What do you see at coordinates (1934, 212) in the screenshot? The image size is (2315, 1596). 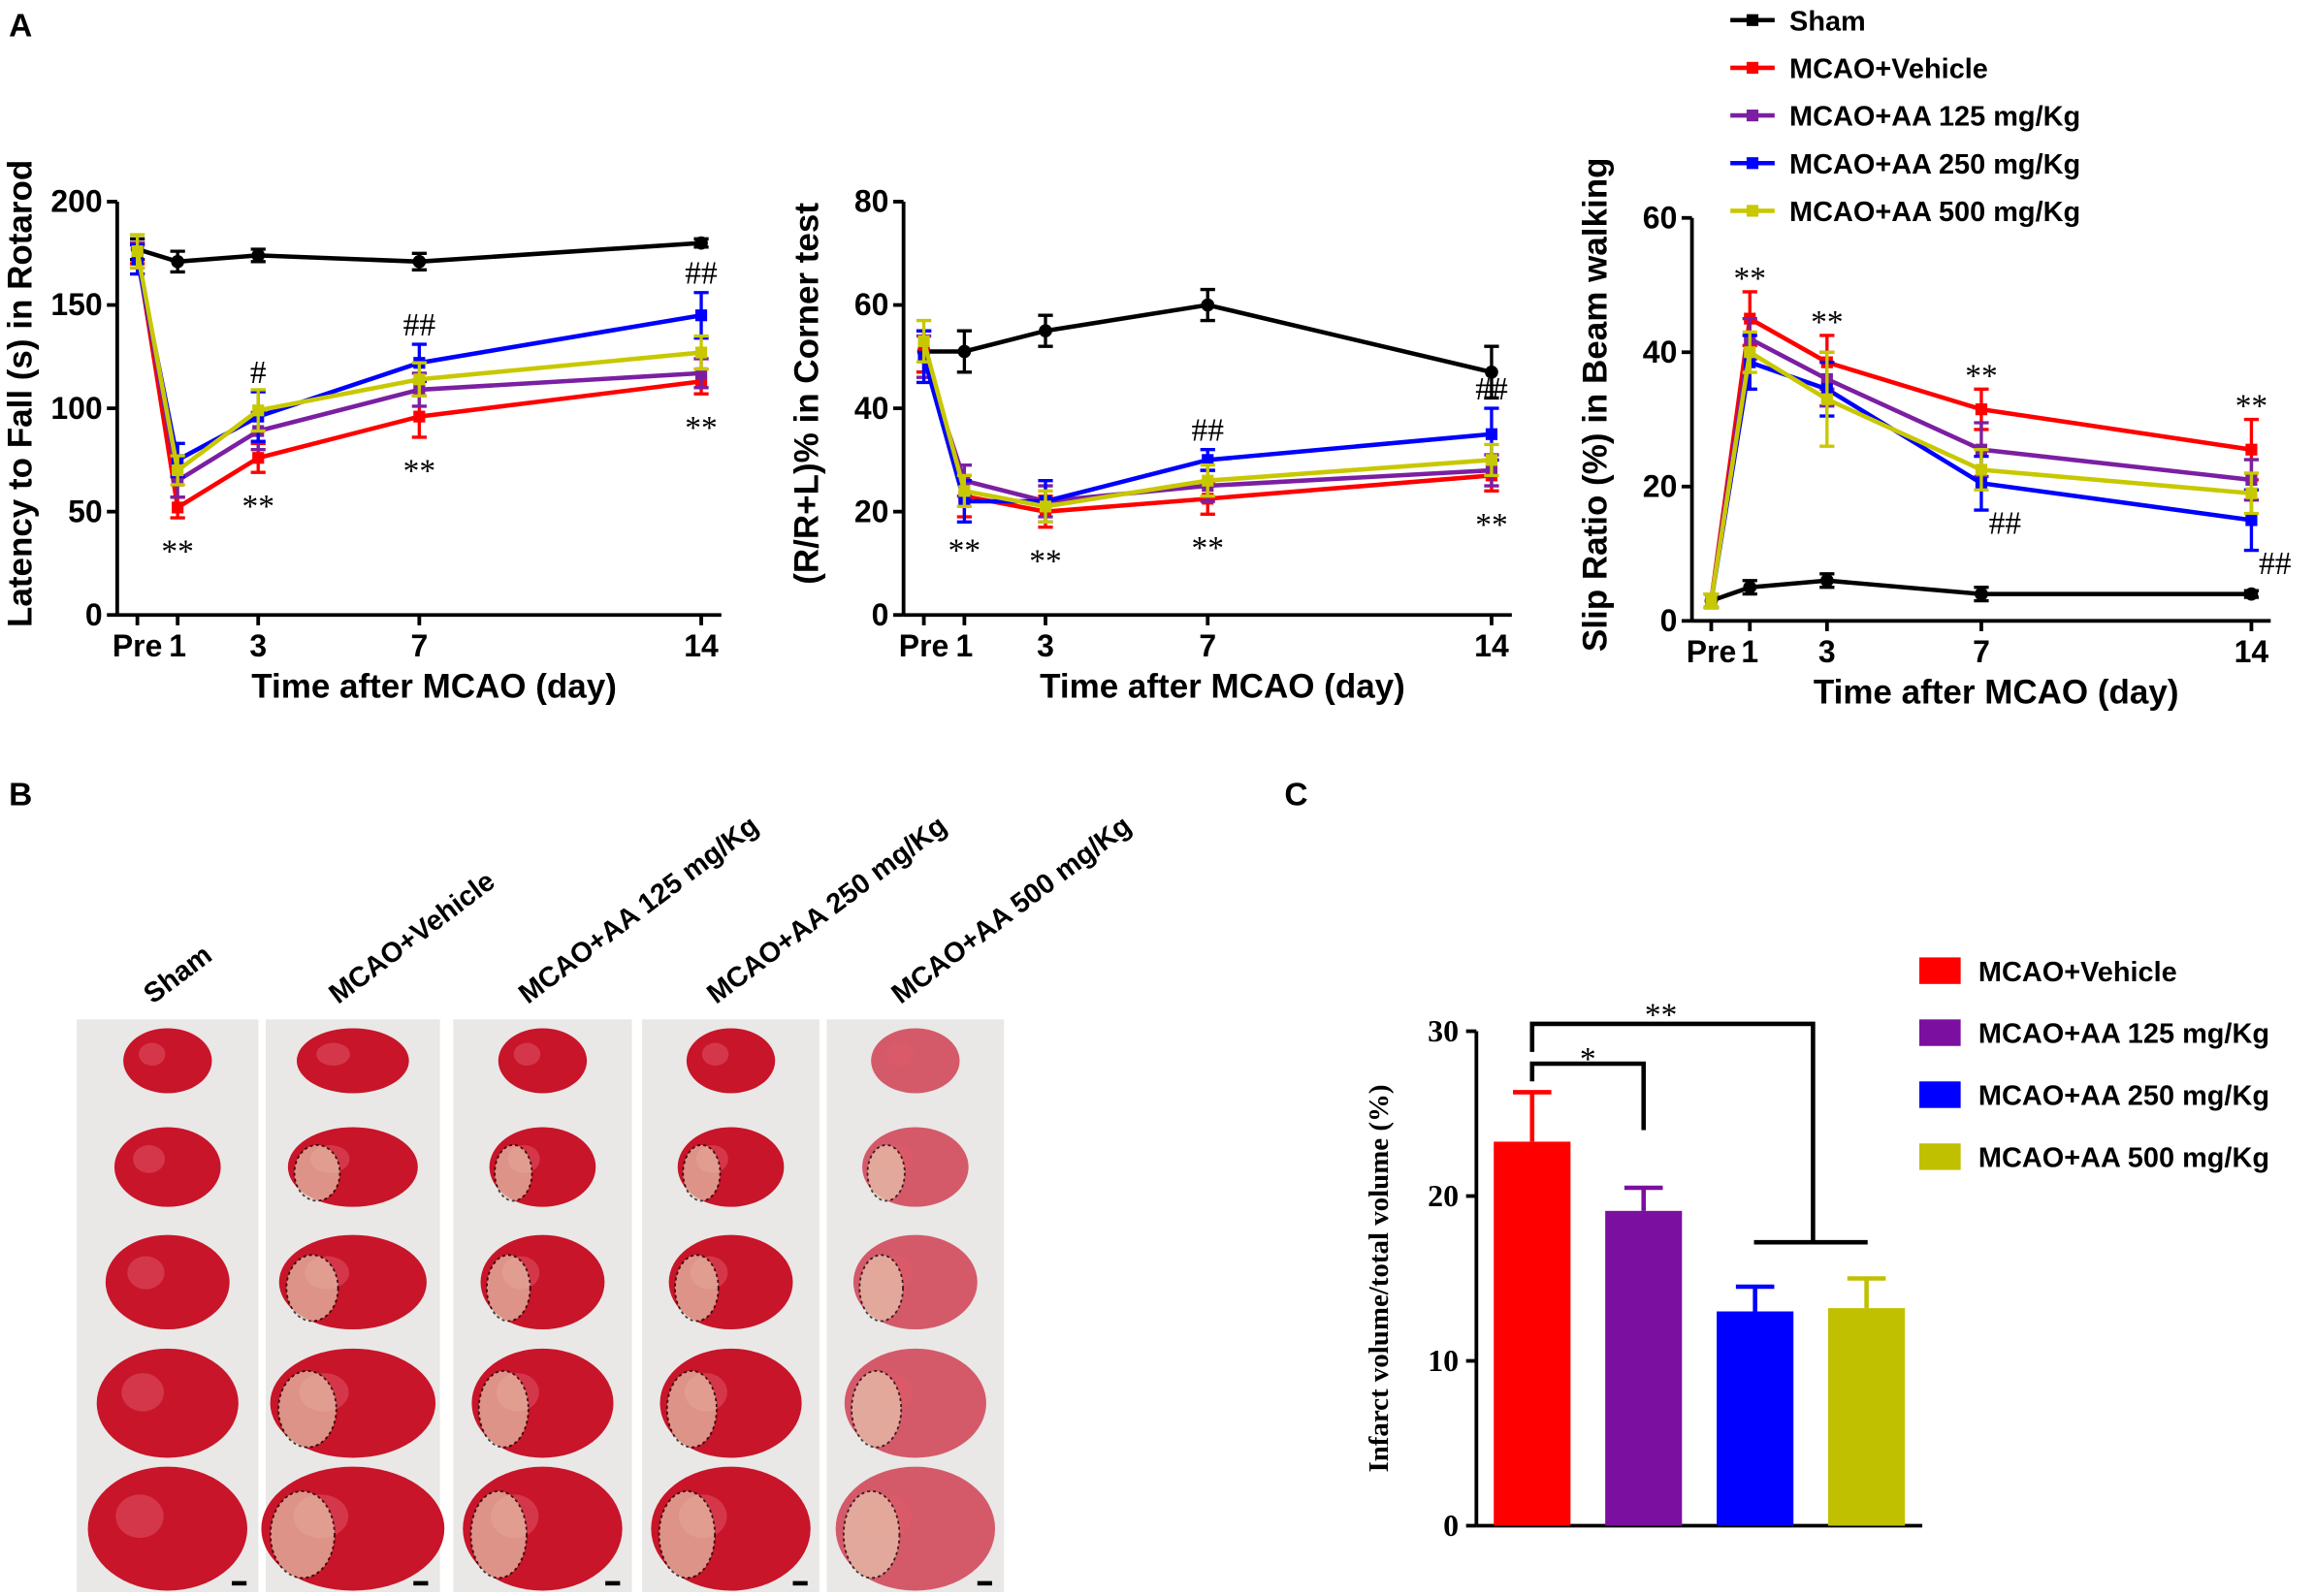 I see `legend-label: MCAO+AA 500 mg/Kg` at bounding box center [1934, 212].